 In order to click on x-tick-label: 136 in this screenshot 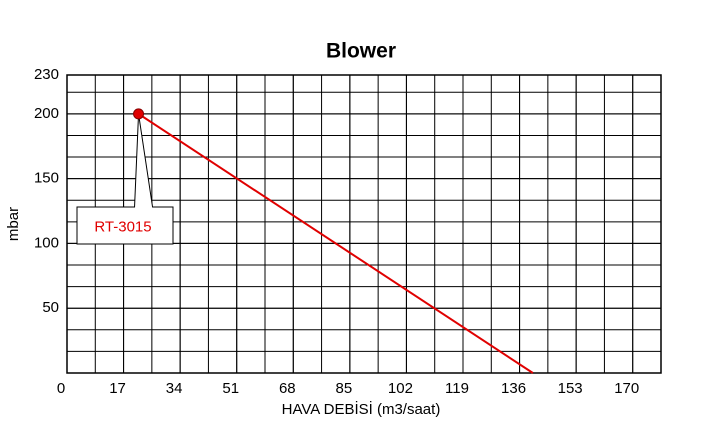, I will do `click(513, 388)`.